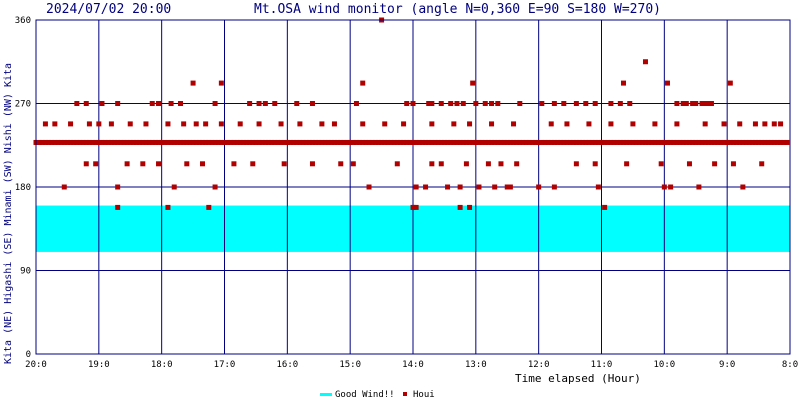 The image size is (800, 400). What do you see at coordinates (377, 395) in the screenshot?
I see `legend: Good Wind!! Houi` at bounding box center [377, 395].